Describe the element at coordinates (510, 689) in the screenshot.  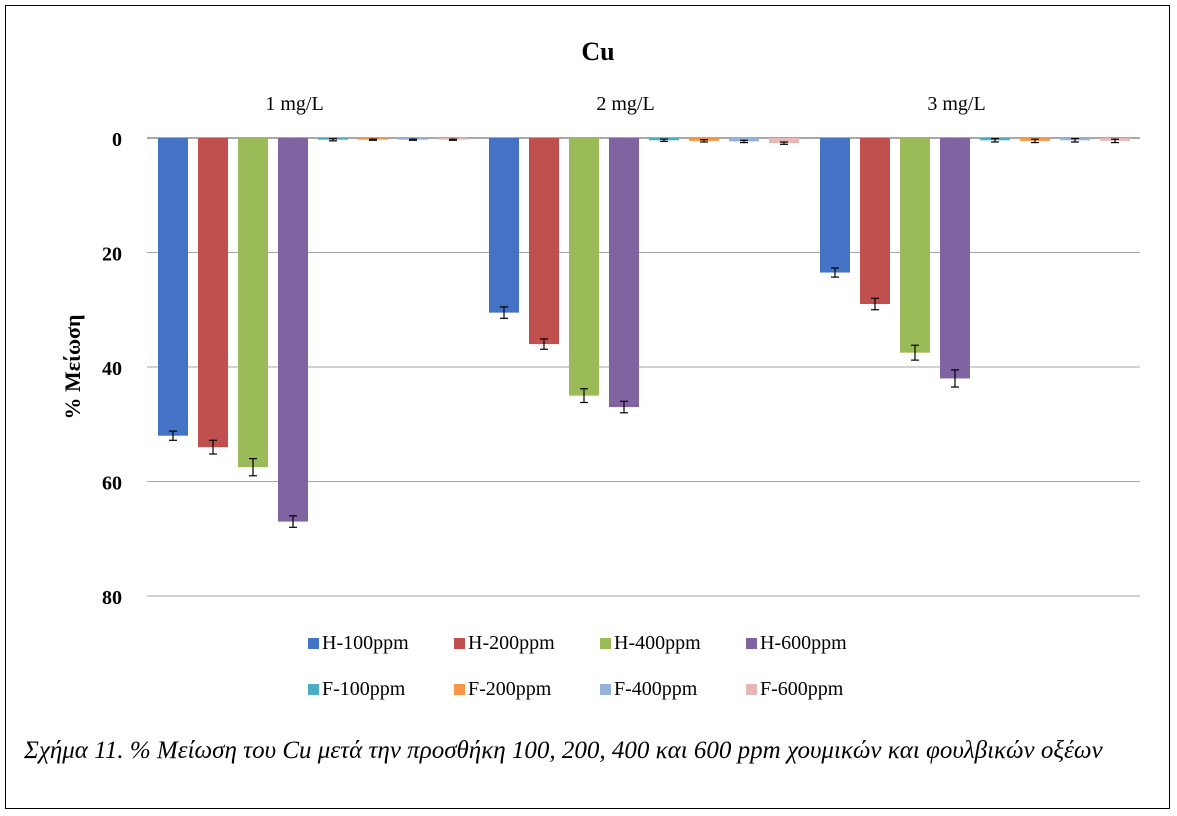
I see `legend-label-f-200ppm: F-200ppm` at that location.